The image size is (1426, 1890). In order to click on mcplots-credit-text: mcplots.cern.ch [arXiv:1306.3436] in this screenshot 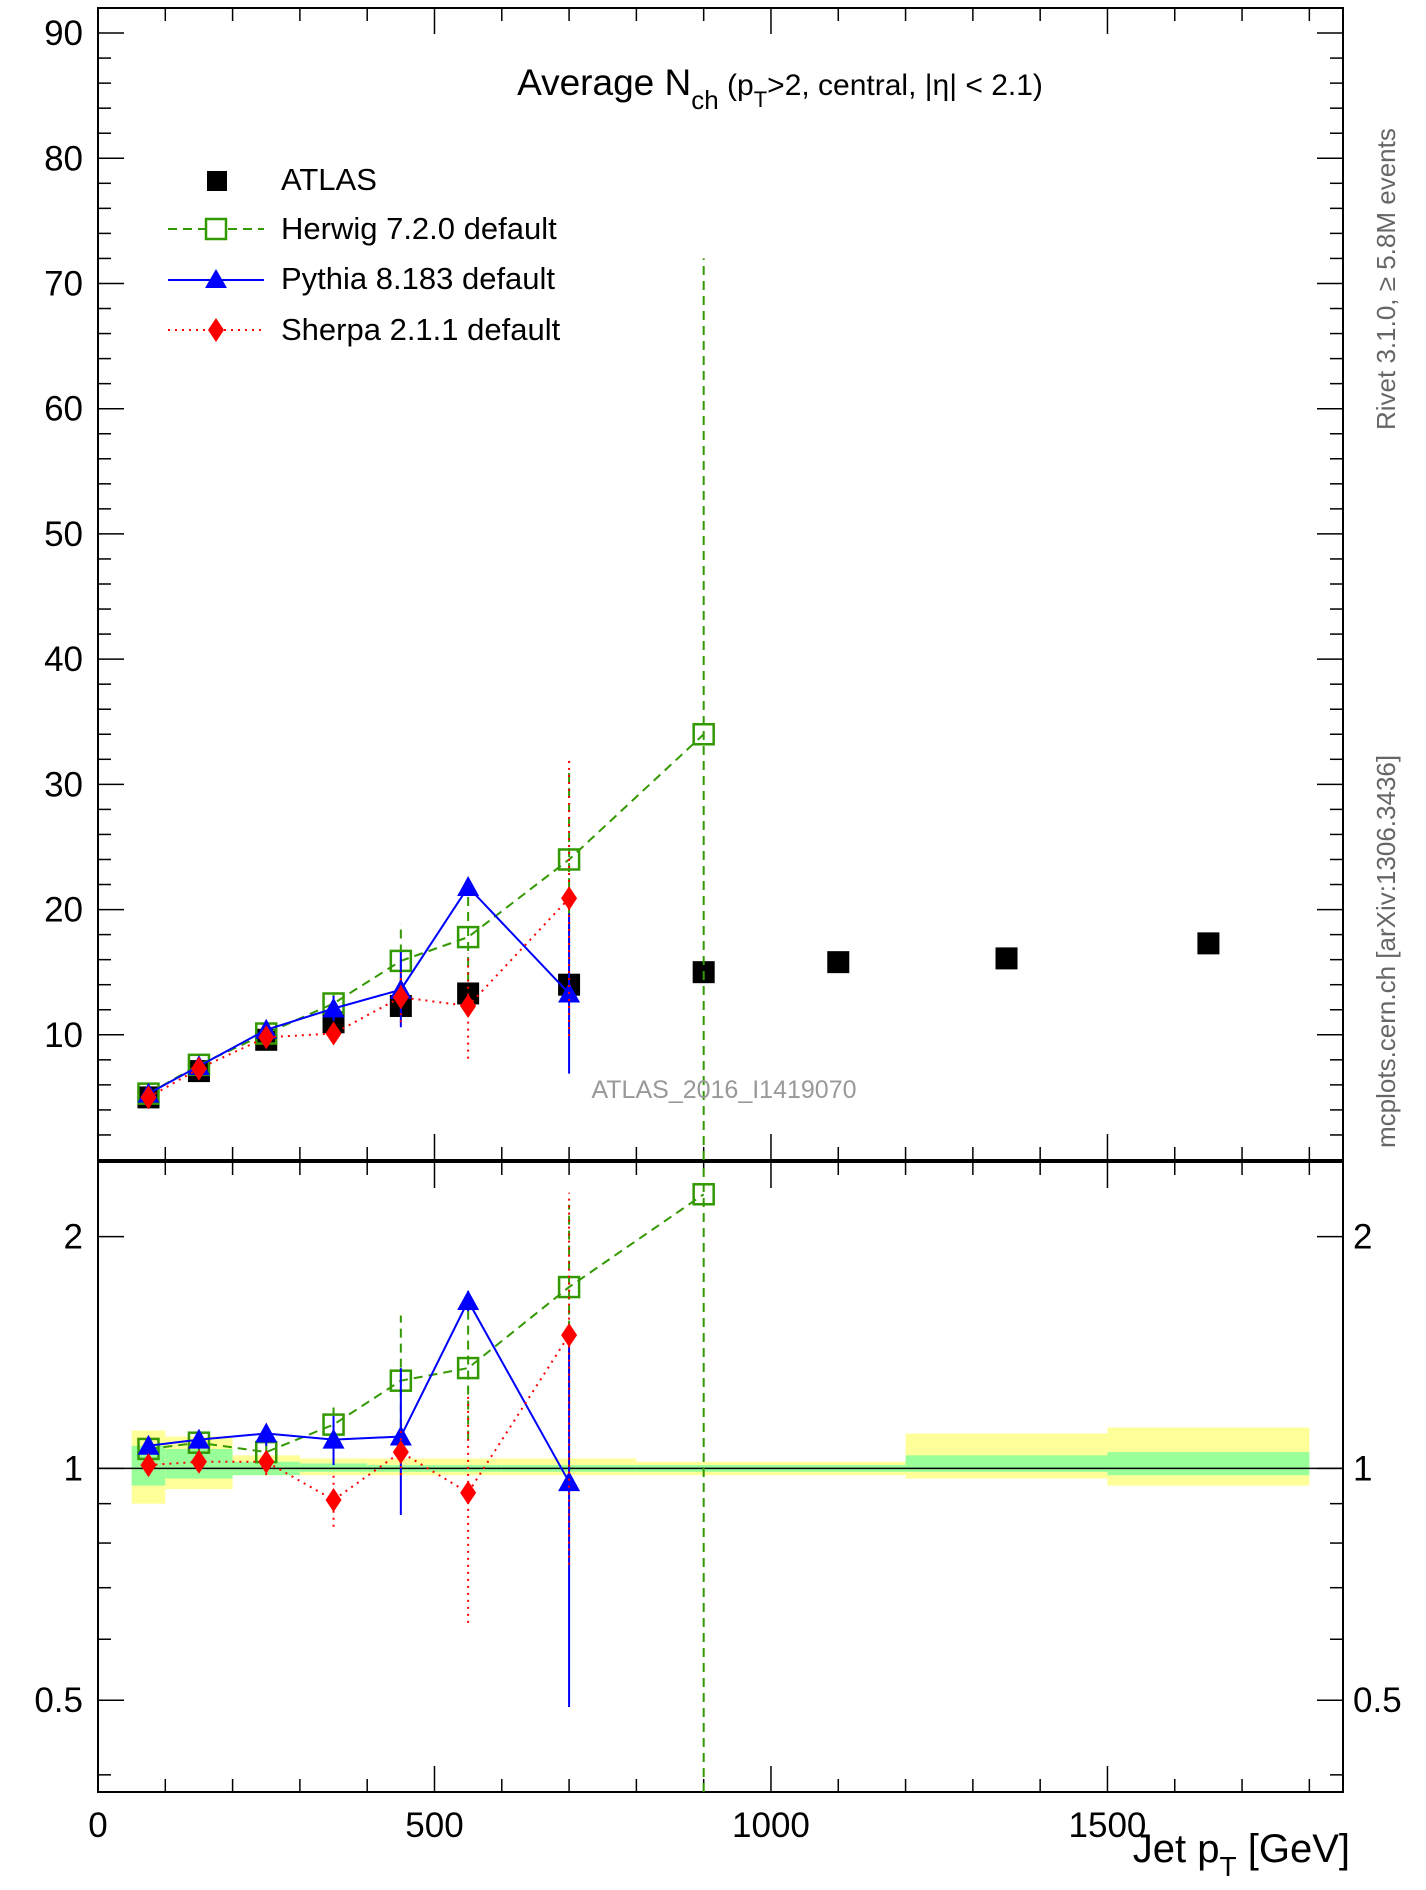, I will do `click(1386, 951)`.